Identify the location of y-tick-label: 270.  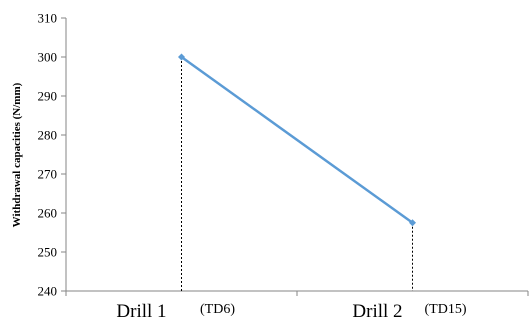
(48, 174).